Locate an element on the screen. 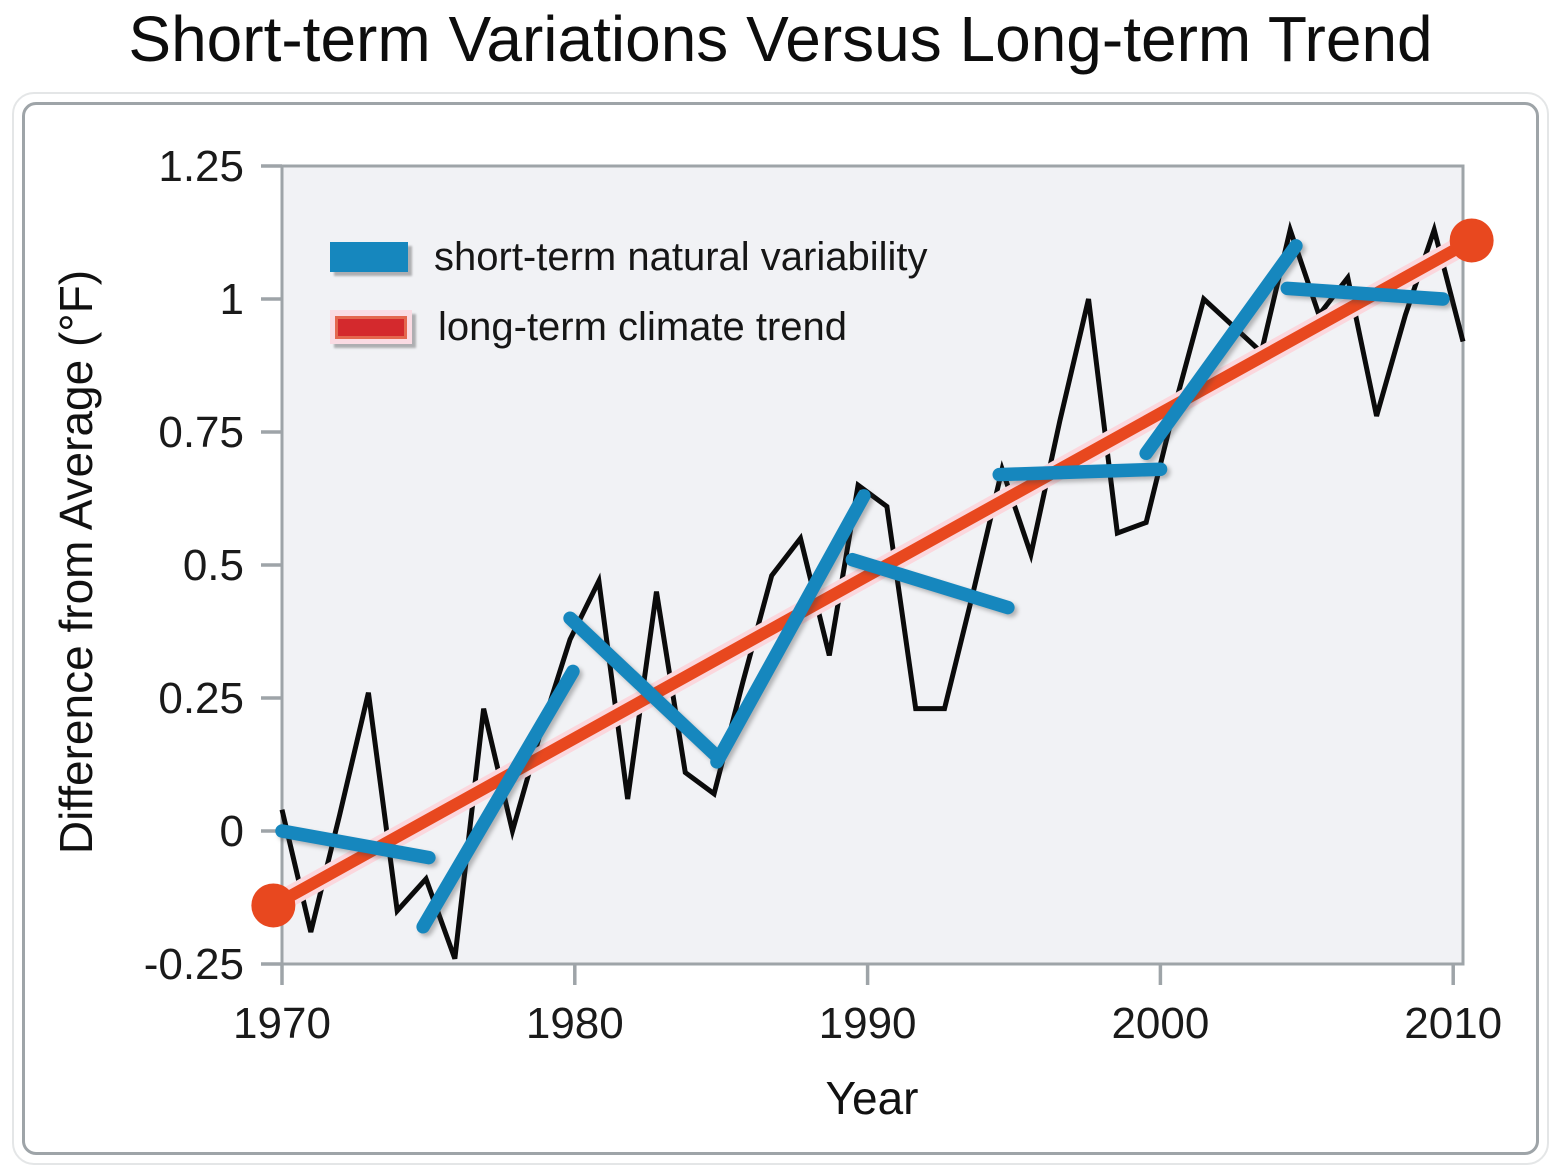 The width and height of the screenshot is (1561, 1174). y-tick-label: 0.25 is located at coordinates (201, 698).